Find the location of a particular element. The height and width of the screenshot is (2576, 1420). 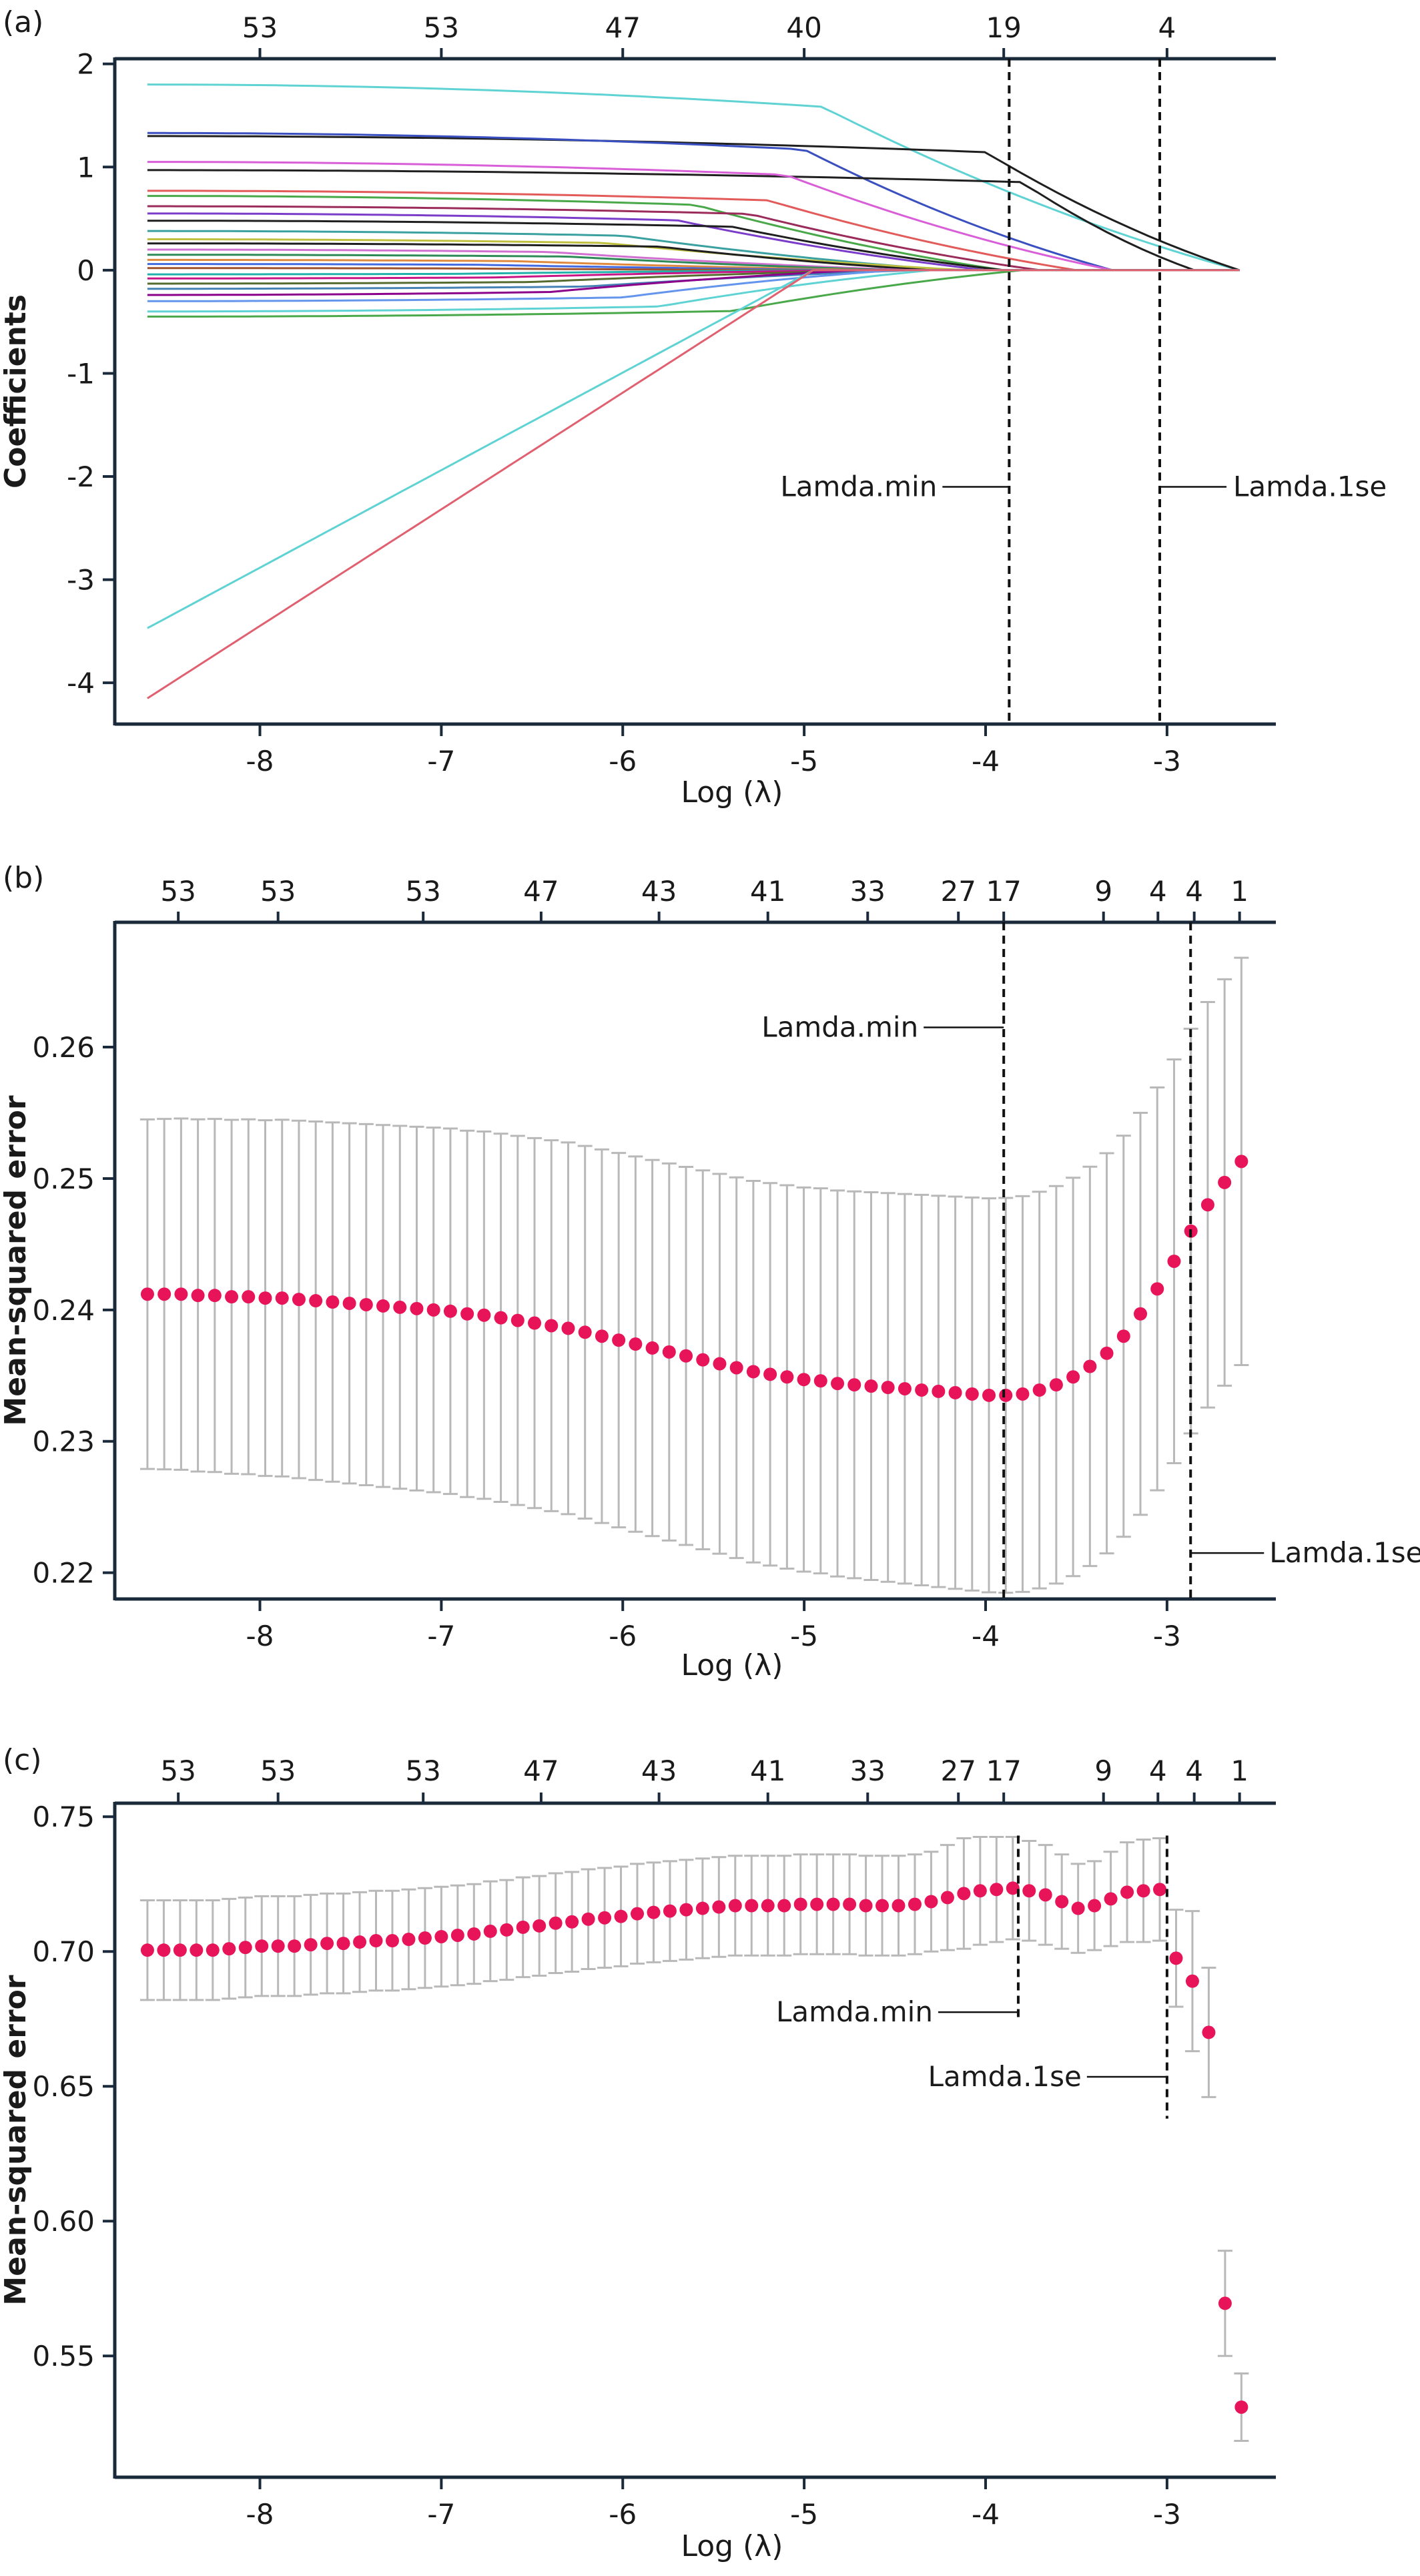

x-tick-label: -6 is located at coordinates (623, 1636).